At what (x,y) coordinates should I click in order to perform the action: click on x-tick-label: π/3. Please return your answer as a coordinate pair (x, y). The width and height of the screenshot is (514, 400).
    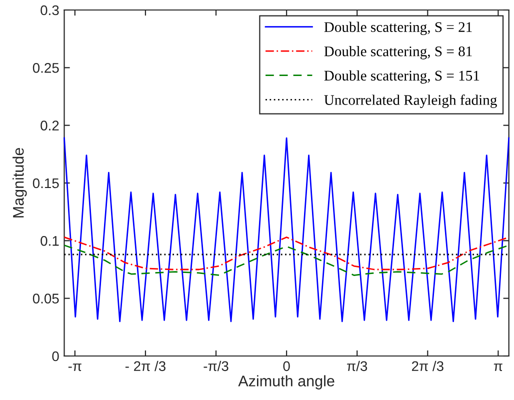
    Looking at the image, I should click on (357, 366).